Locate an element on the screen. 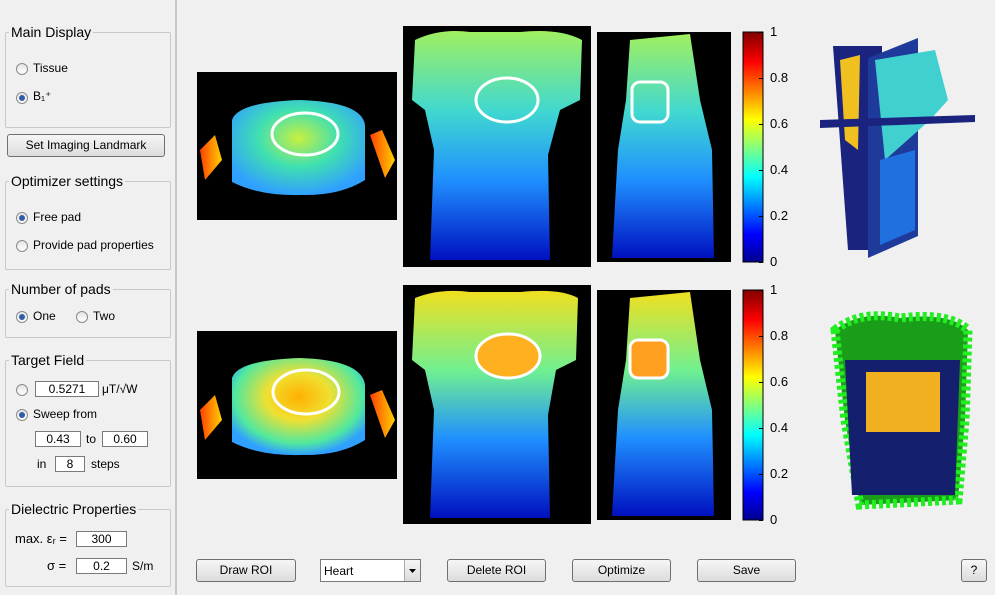 The height and width of the screenshot is (595, 995). save-button: Save is located at coordinates (746, 570).